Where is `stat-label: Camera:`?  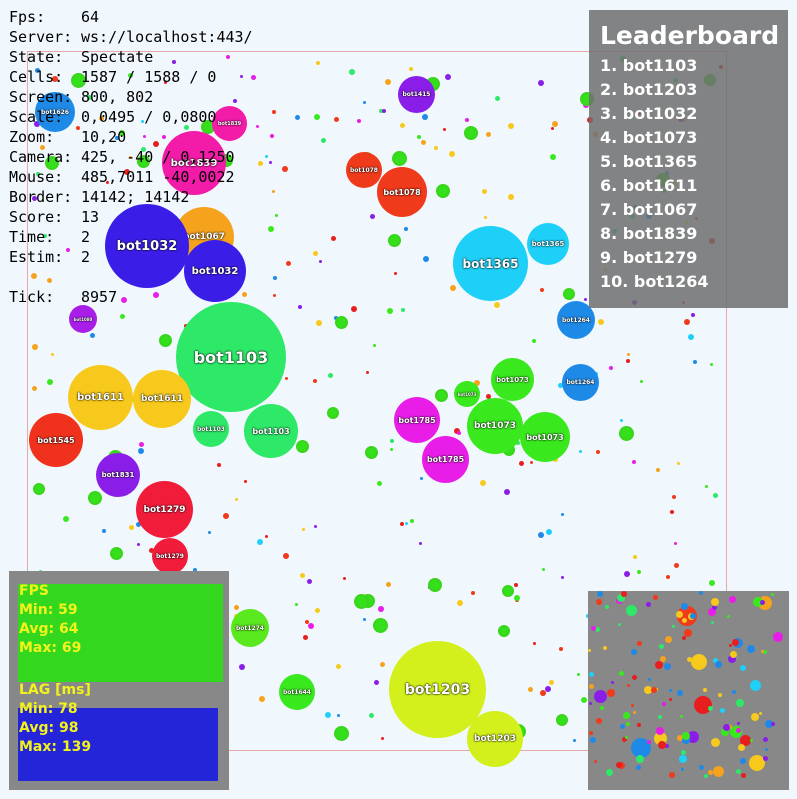 stat-label: Camera: is located at coordinates (41, 157).